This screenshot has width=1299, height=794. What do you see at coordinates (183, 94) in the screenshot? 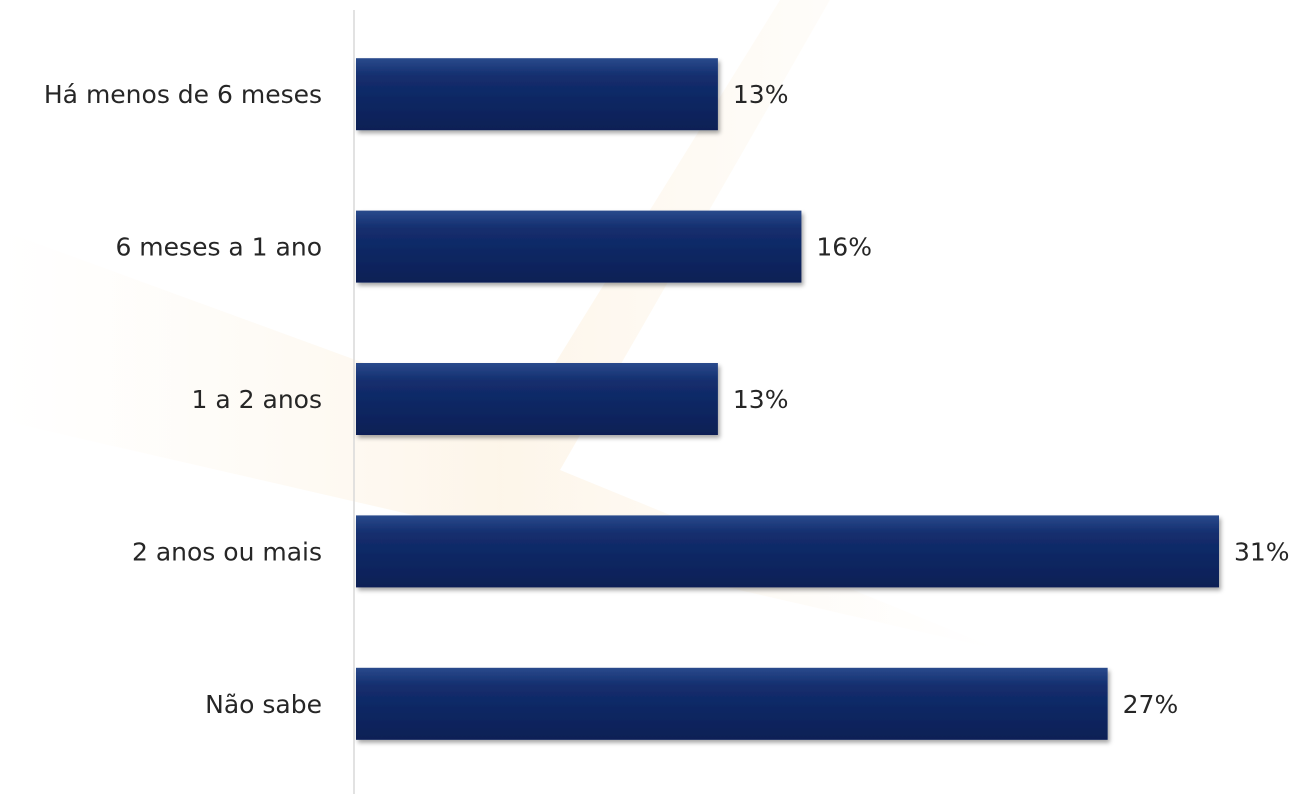
I see `category-label-1: Há menos de 6 meses` at bounding box center [183, 94].